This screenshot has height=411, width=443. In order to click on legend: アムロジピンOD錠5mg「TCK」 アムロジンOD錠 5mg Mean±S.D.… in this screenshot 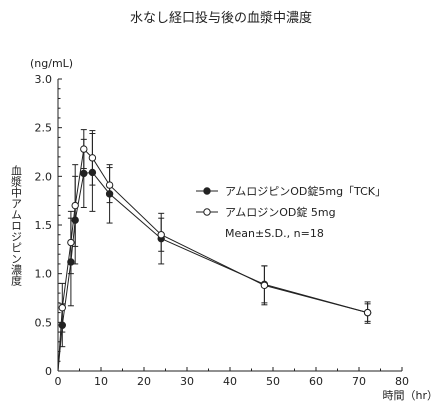, I will do `click(291, 212)`.